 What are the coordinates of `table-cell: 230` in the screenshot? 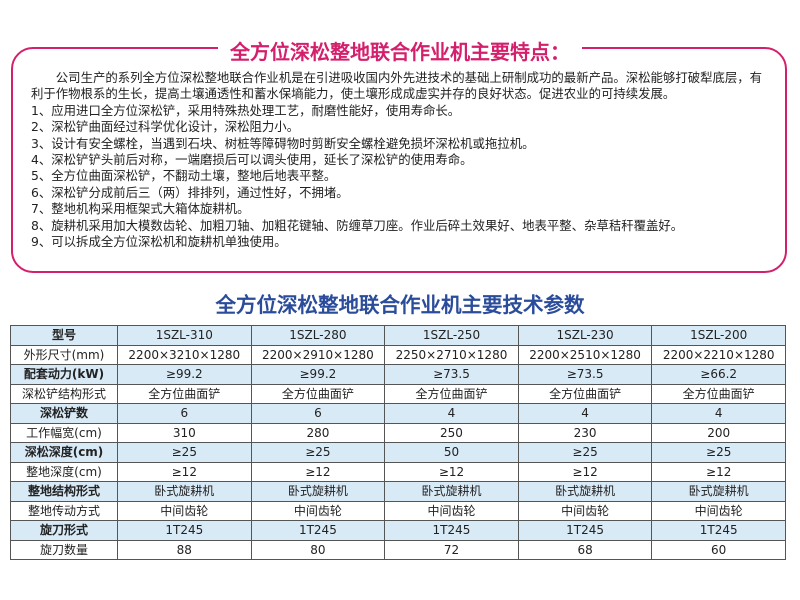 It's located at (585, 432).